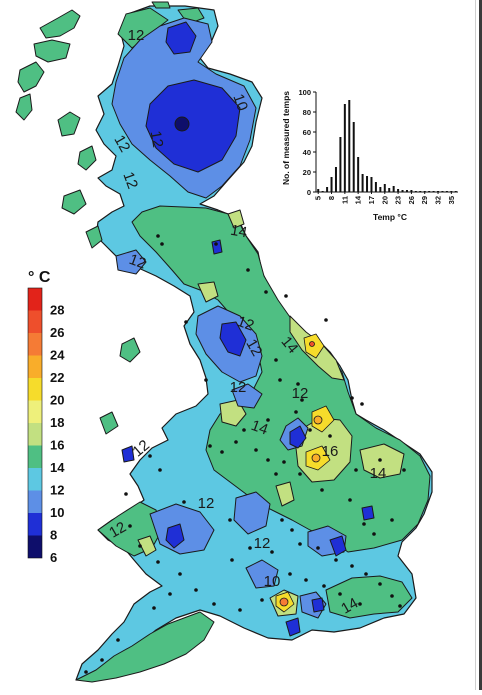 Image resolution: width=482 pixels, height=695 pixels. Describe the element at coordinates (309, 192) in the screenshot. I see `histogram-y-tick: 0` at that location.